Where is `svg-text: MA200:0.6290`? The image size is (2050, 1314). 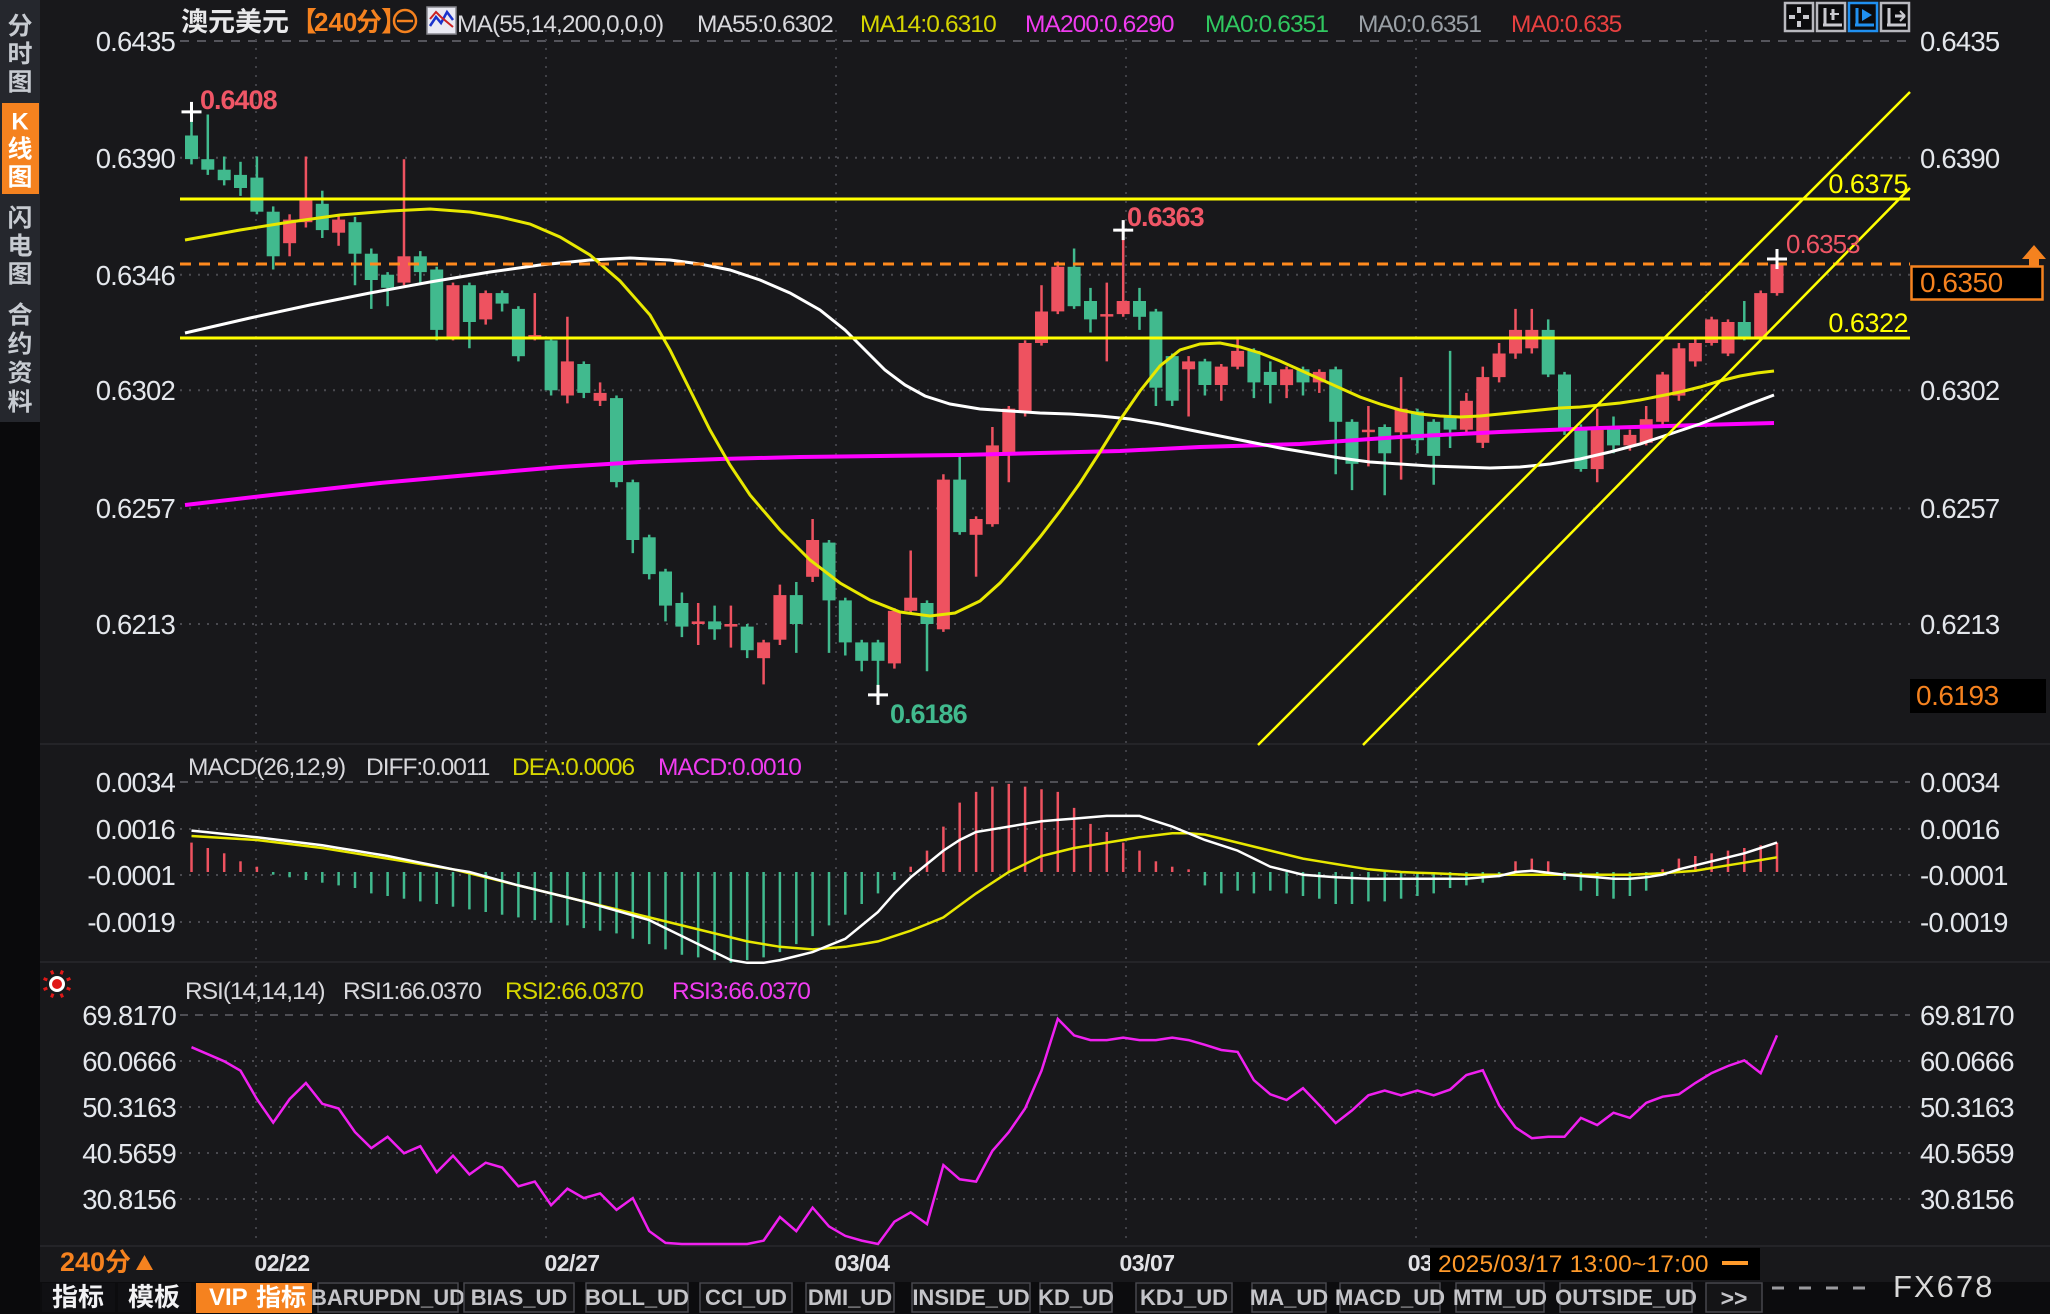 svg-text: MA200:0.6290 is located at coordinates (1099, 24).